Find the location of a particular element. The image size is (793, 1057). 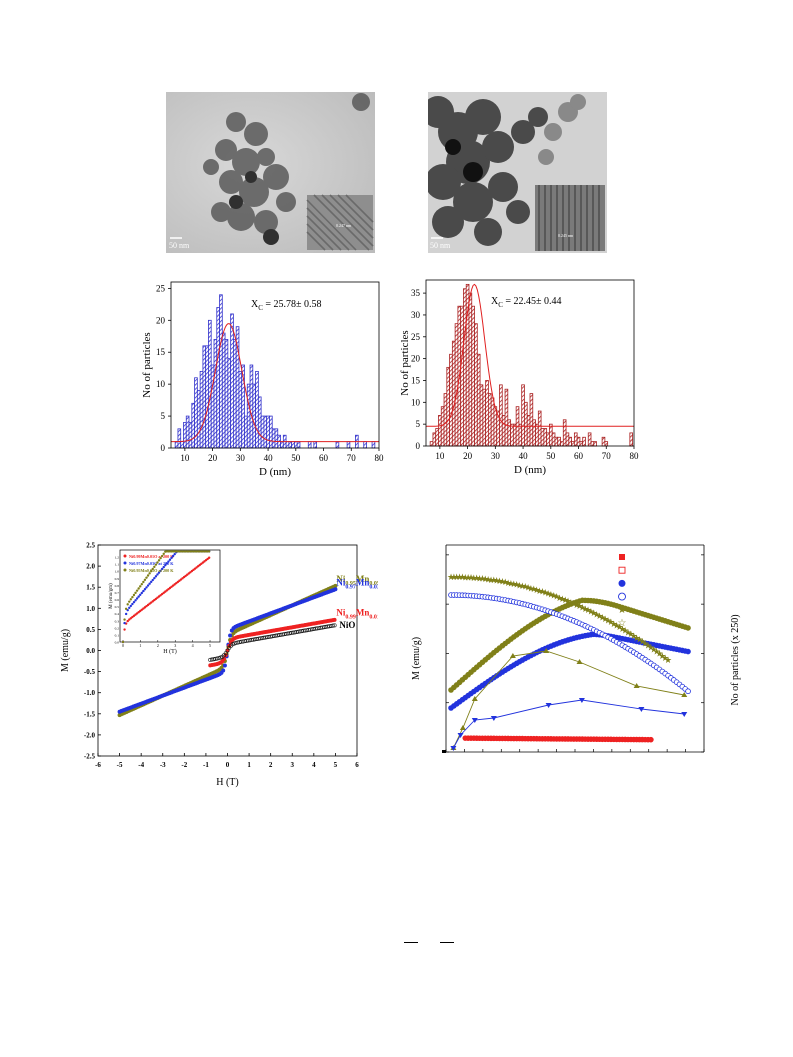

x-axis-label: H (T) is located at coordinates (227, 782).